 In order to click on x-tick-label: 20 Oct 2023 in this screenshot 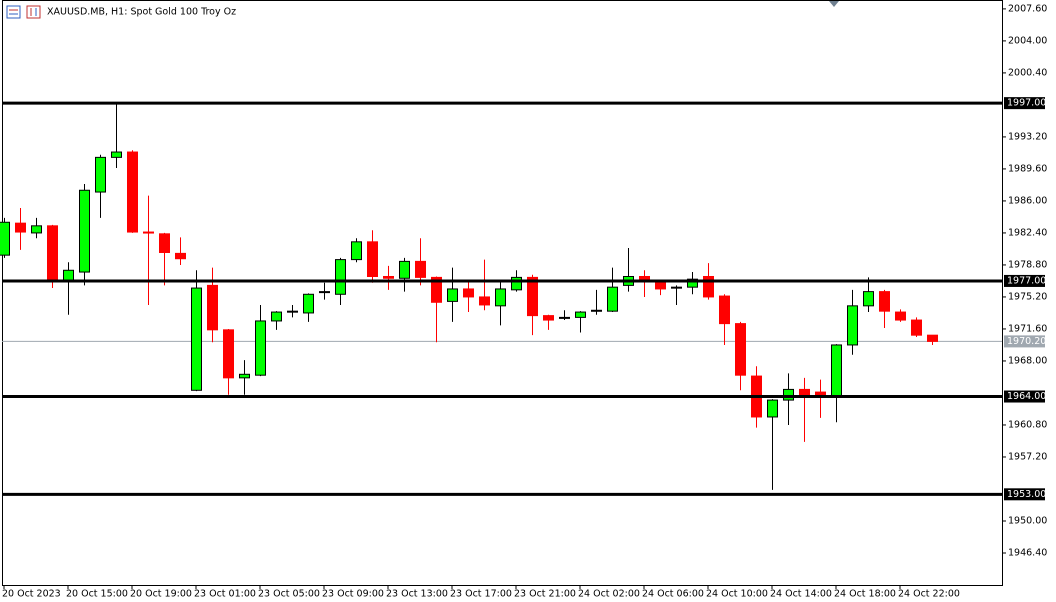, I will do `click(31, 594)`.